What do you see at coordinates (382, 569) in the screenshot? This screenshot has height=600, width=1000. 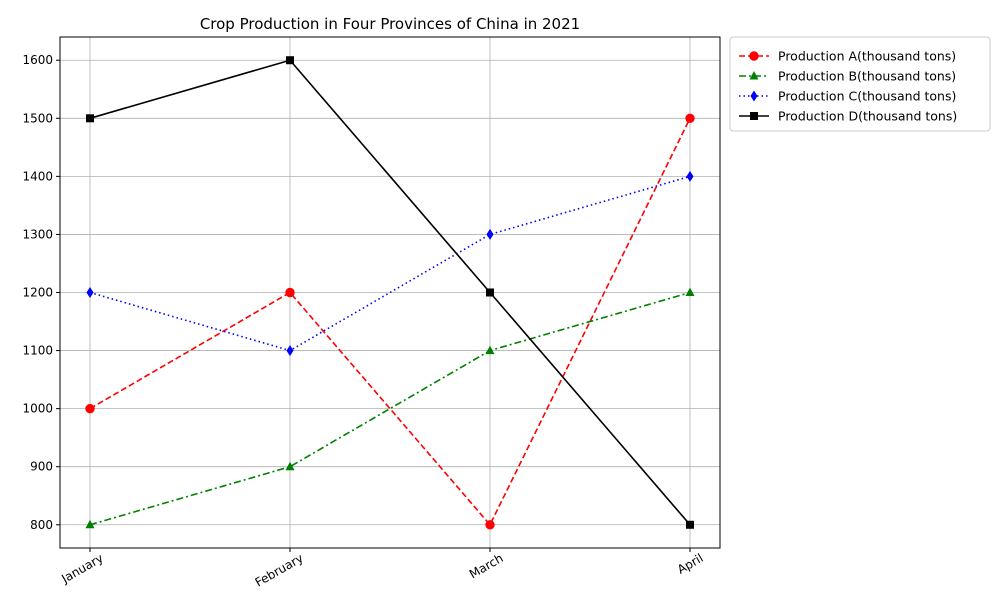 I see `x-axis: January February March April` at bounding box center [382, 569].